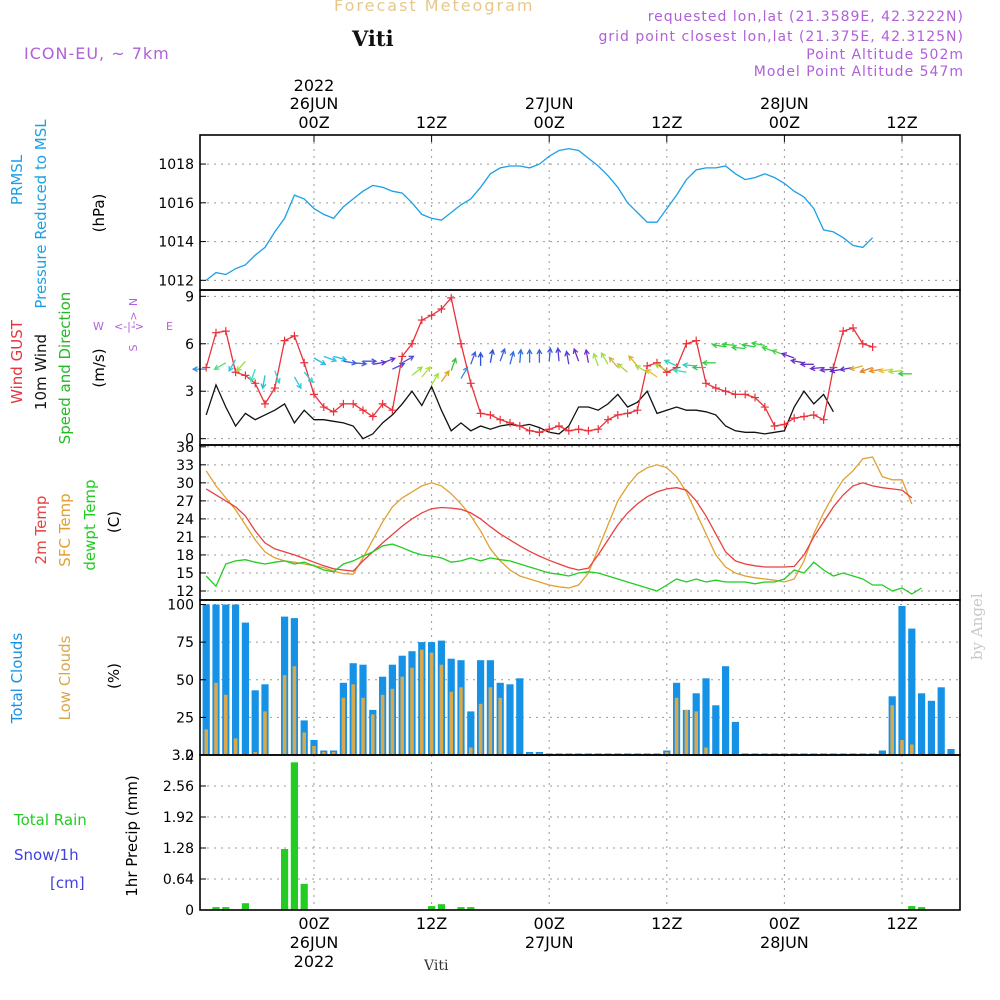 The height and width of the screenshot is (1000, 1000). Describe the element at coordinates (65, 677) in the screenshot. I see `low-clouds-title: Low Clouds` at that location.